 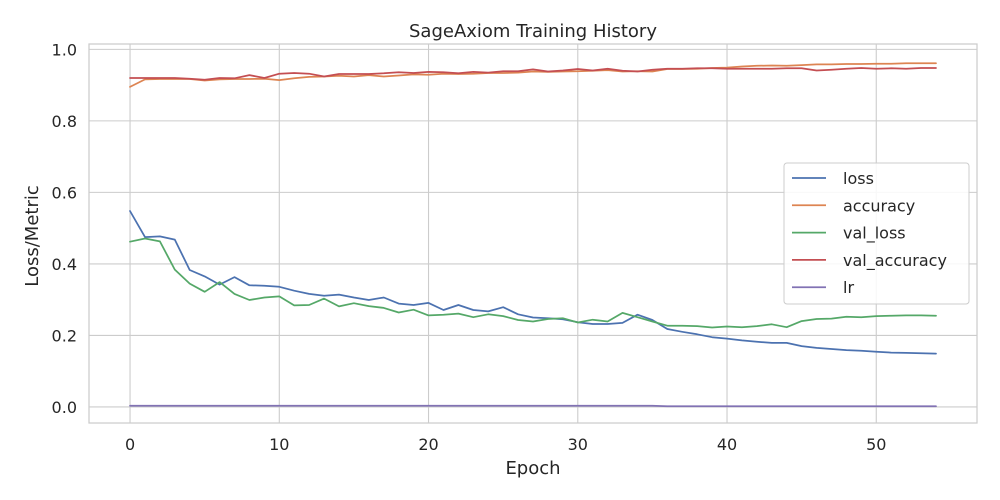 What do you see at coordinates (727, 444) in the screenshot?
I see `x-tick-label: 40` at bounding box center [727, 444].